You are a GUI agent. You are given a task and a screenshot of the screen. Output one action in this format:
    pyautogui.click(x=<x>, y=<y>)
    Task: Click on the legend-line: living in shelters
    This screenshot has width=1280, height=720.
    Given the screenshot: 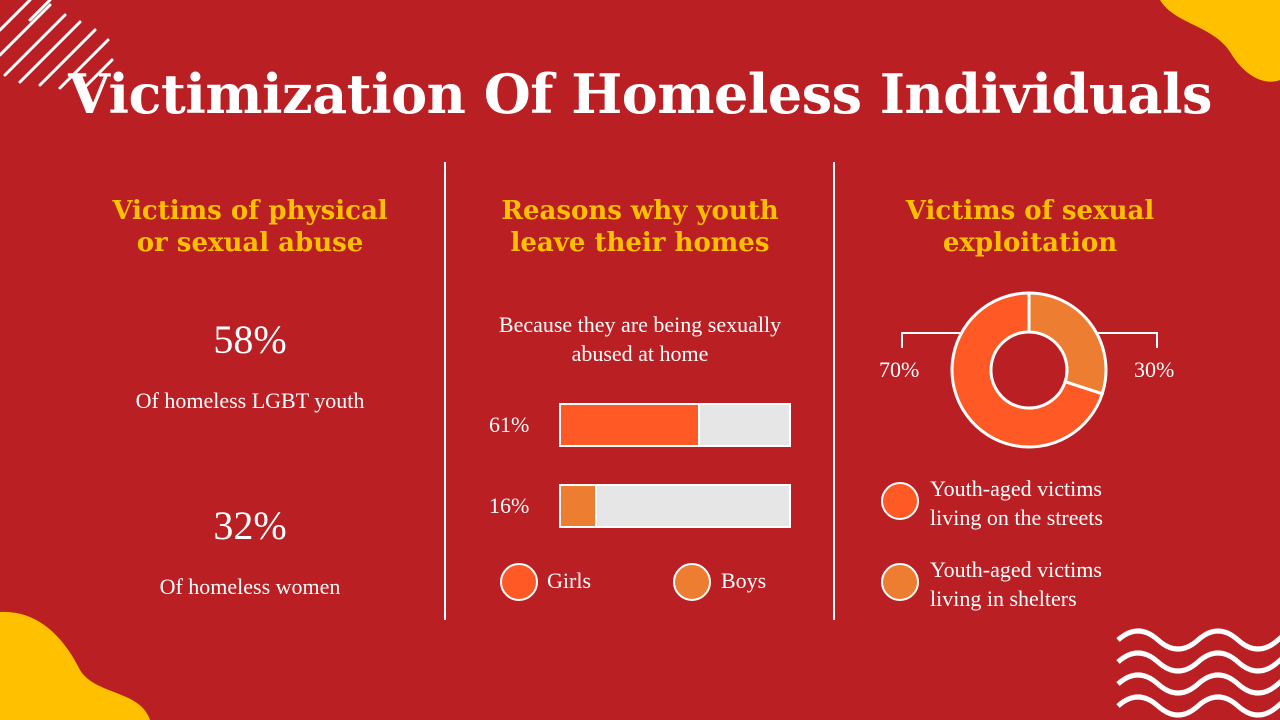 What is the action you would take?
    pyautogui.click(x=1003, y=598)
    